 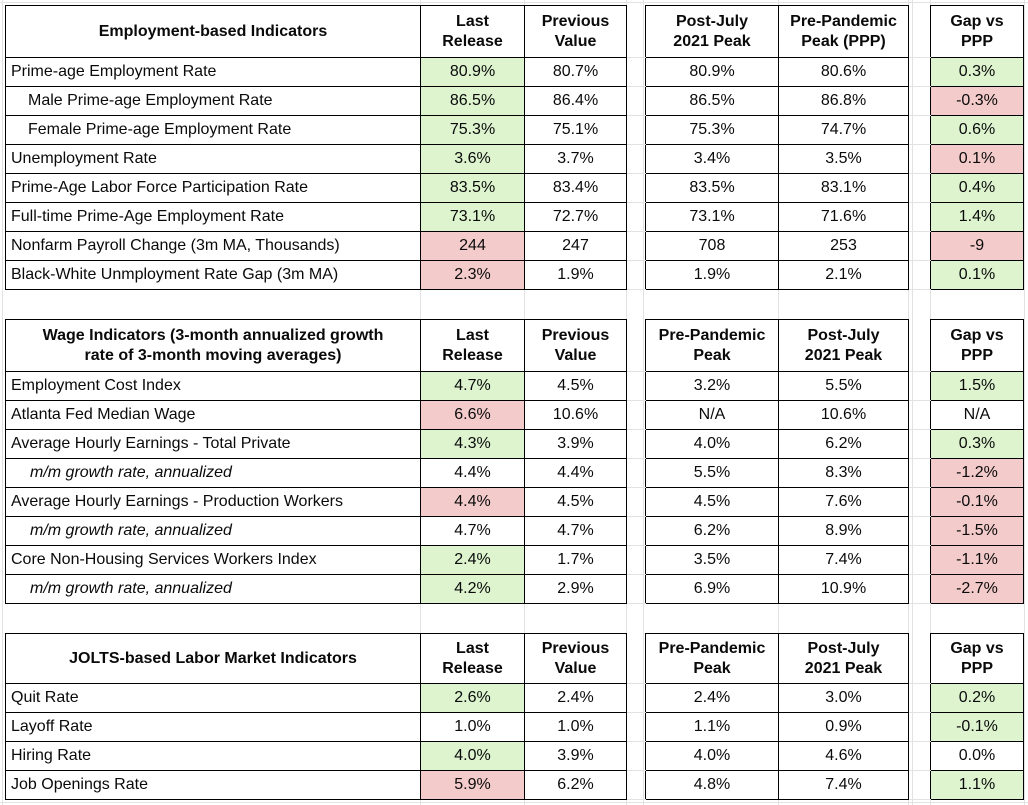 What do you see at coordinates (575, 159) in the screenshot?
I see `value-cell: 3.7%` at bounding box center [575, 159].